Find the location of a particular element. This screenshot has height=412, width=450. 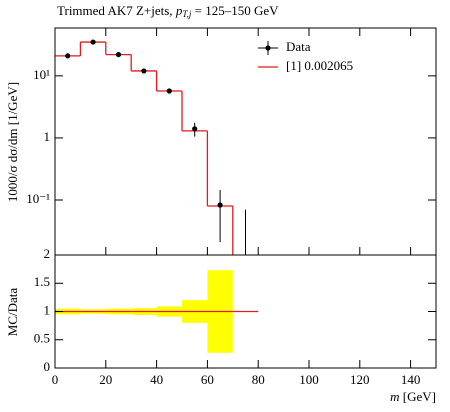

x-tick-label: 40 is located at coordinates (156, 379).